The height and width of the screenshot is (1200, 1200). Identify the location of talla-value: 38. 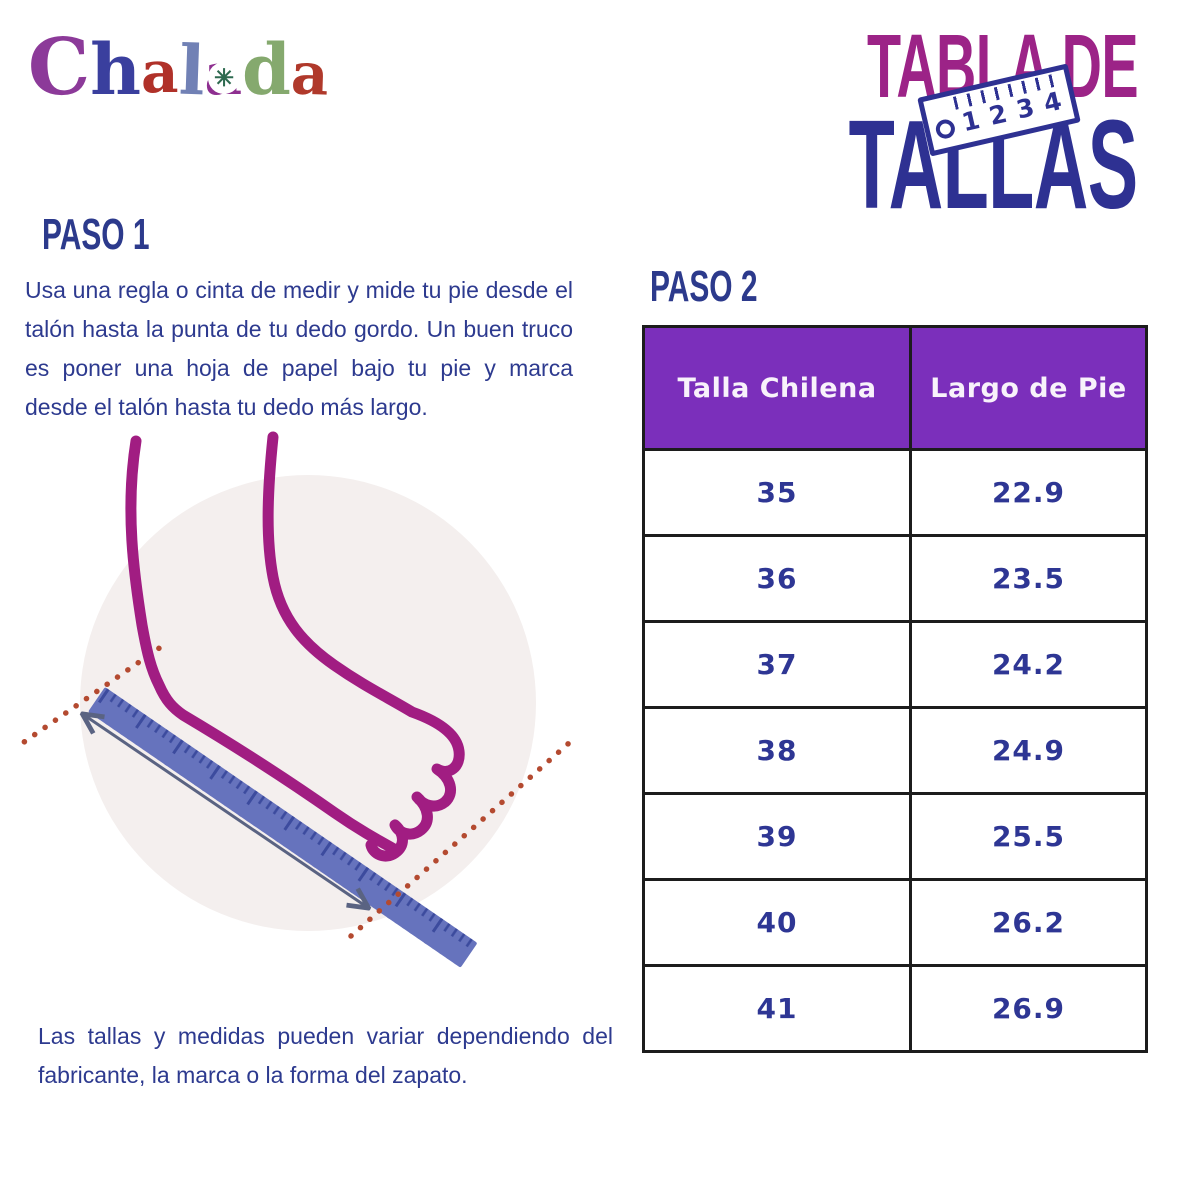
(778, 750).